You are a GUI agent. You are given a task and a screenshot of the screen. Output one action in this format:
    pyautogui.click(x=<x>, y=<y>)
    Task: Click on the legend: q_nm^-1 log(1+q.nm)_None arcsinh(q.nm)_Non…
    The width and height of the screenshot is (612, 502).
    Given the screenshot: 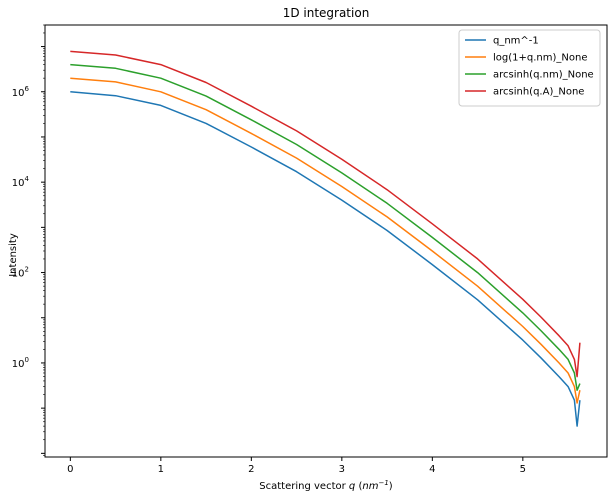 What is the action you would take?
    pyautogui.click(x=529, y=68)
    